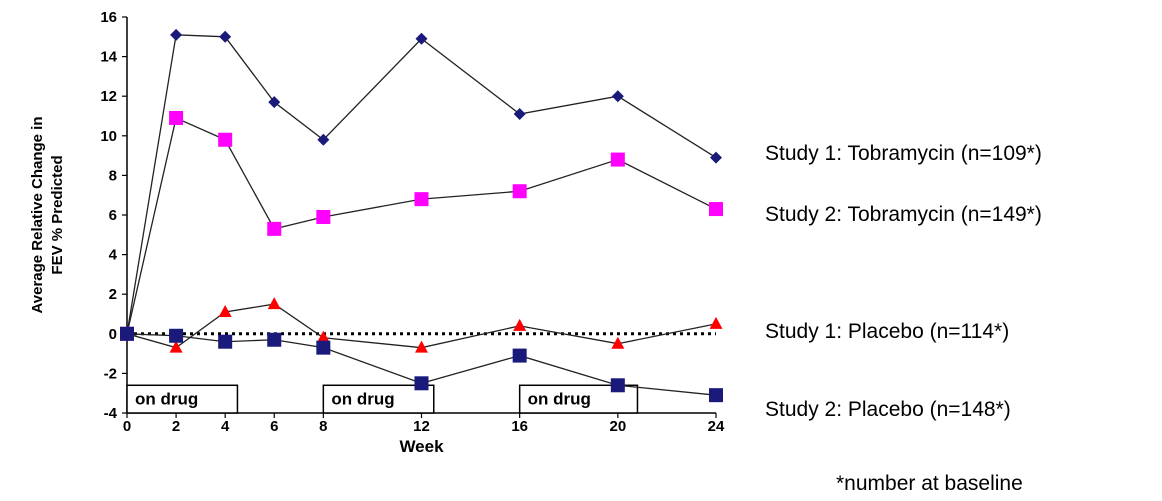 The width and height of the screenshot is (1162, 501). Describe the element at coordinates (108, 215) in the screenshot. I see `y-tick-labels: -4 -2 0 2 4 6 8 10 12 14 16` at that location.